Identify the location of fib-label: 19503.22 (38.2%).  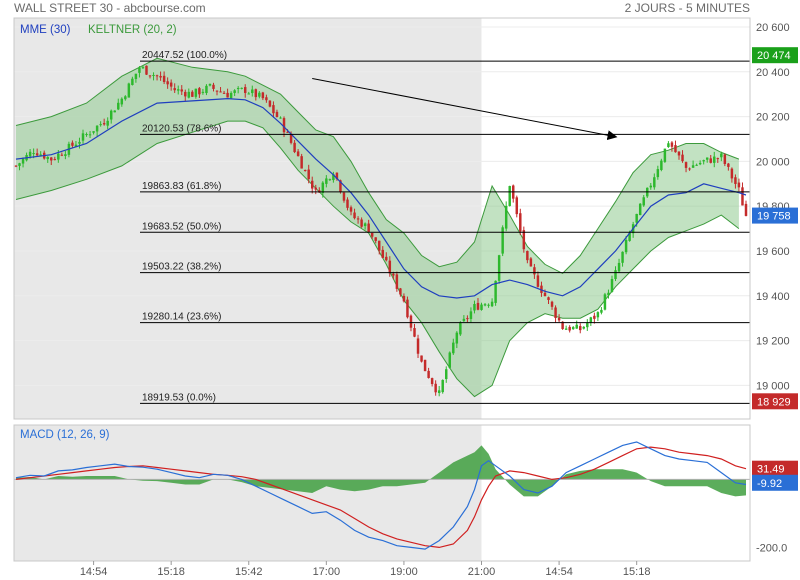
(182, 267).